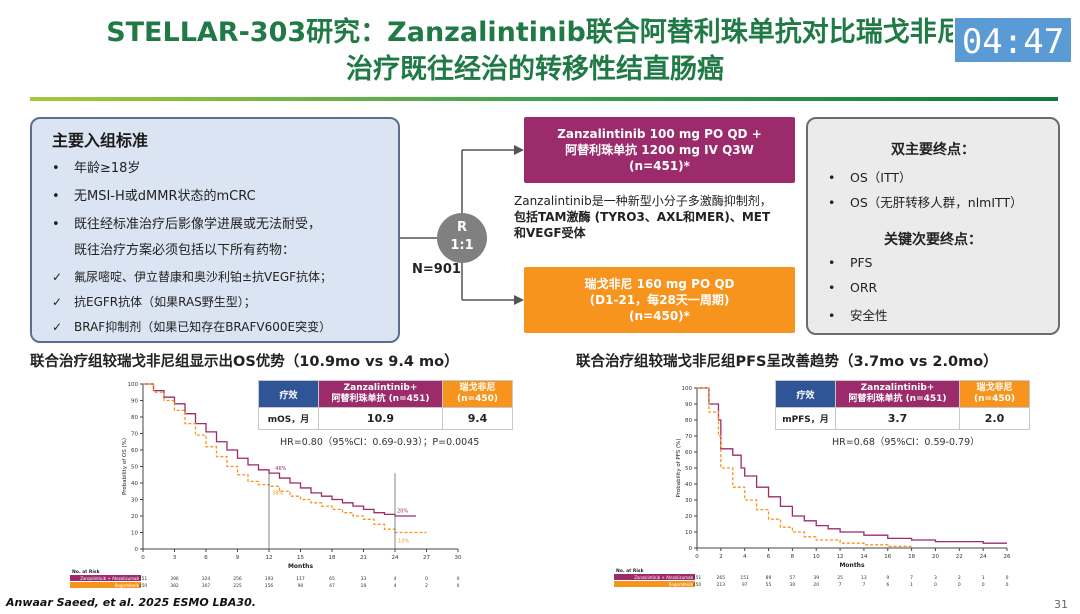 The height and width of the screenshot is (614, 1080). Describe the element at coordinates (745, 585) in the screenshot. I see `risk-count: 97` at that location.